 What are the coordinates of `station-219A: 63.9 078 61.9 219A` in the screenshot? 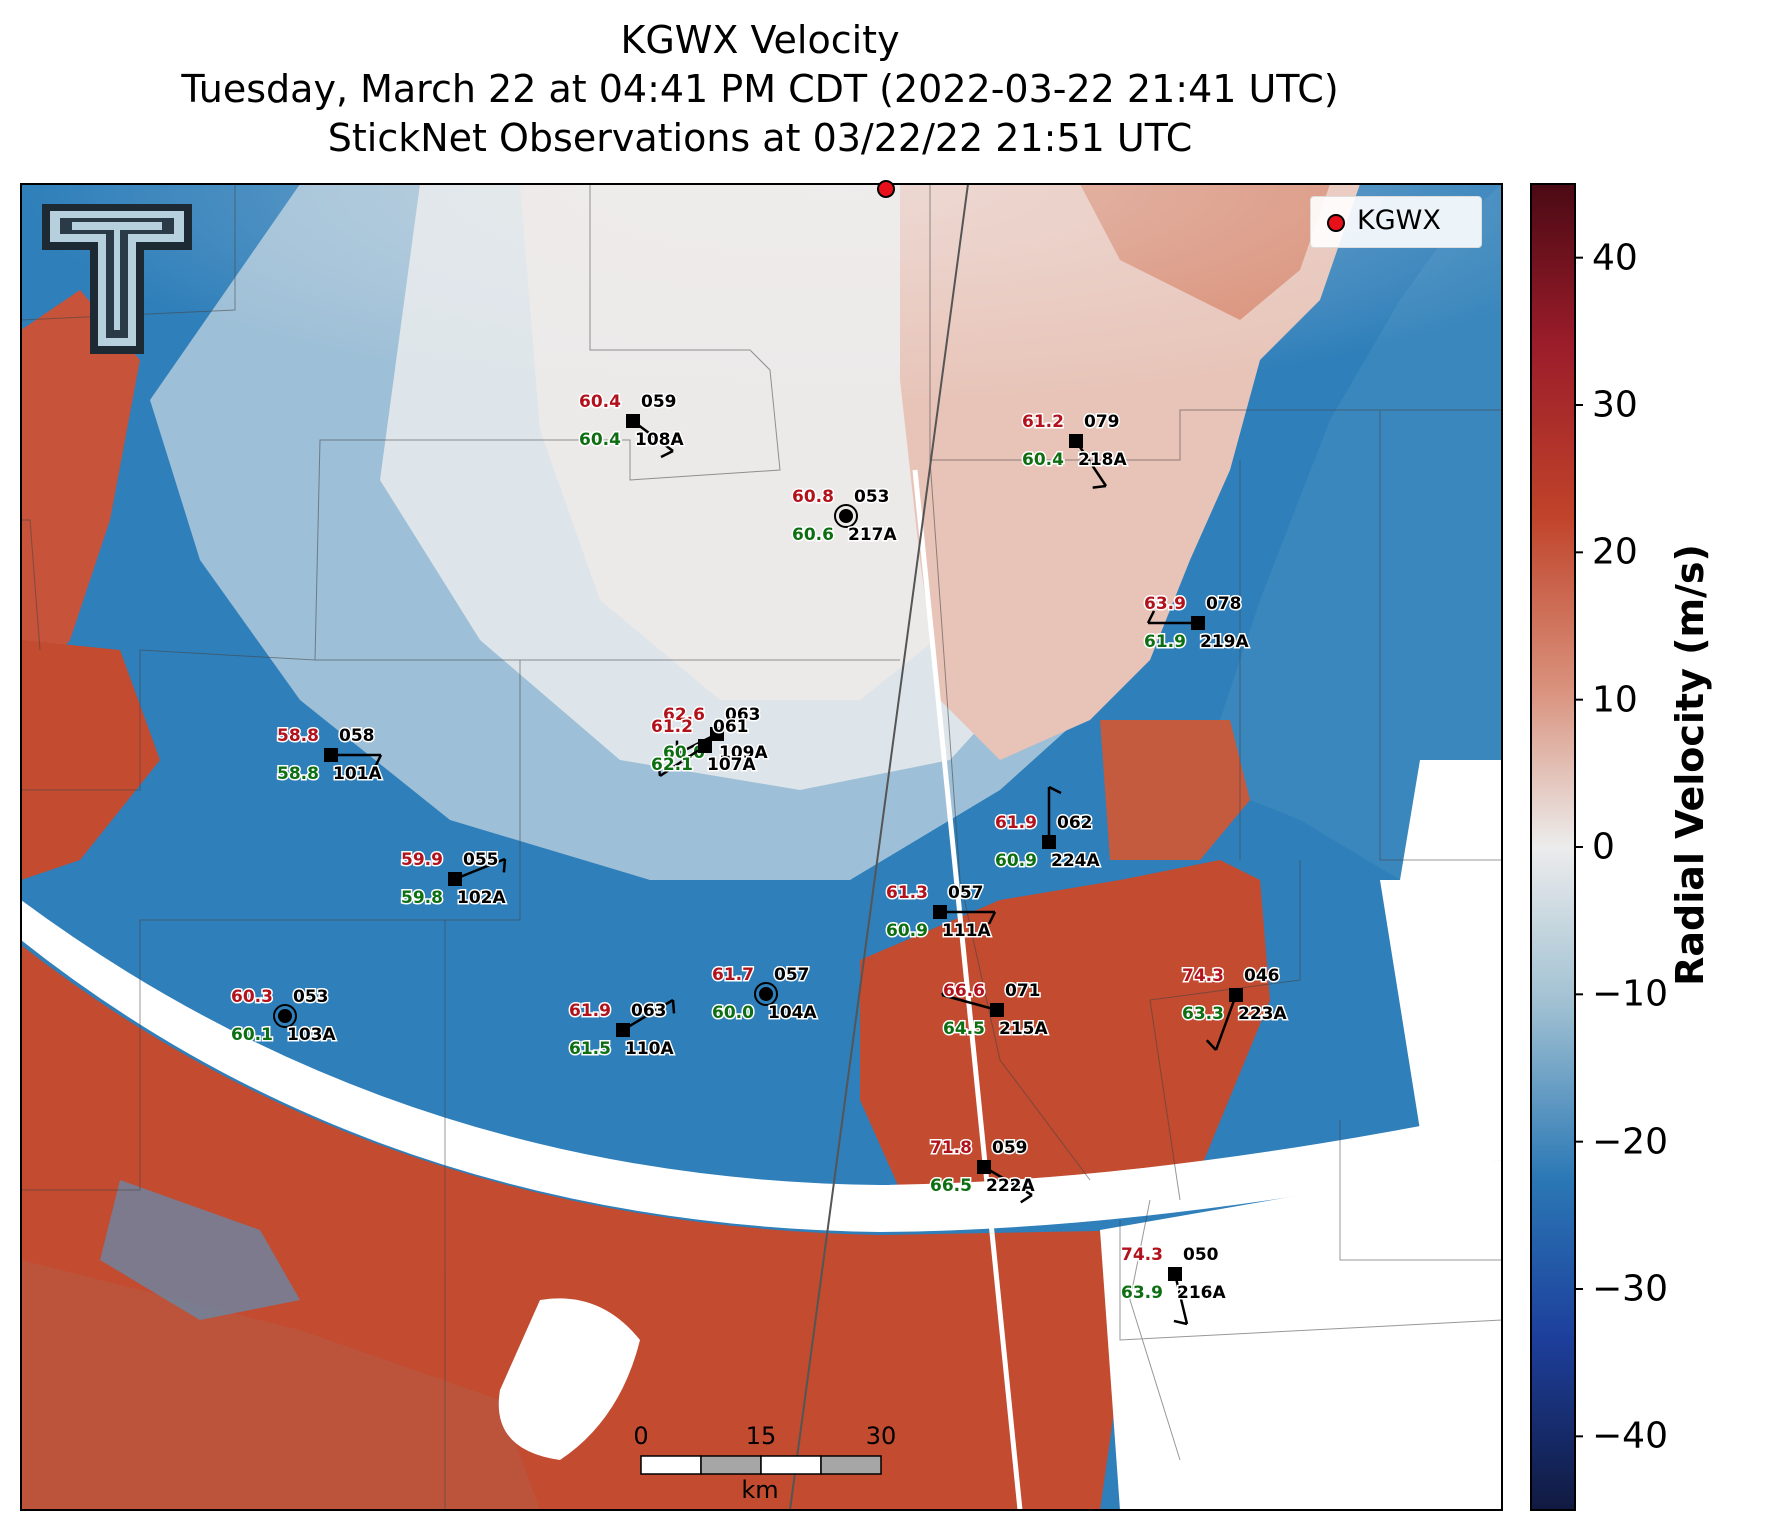 It's located at (1197, 623).